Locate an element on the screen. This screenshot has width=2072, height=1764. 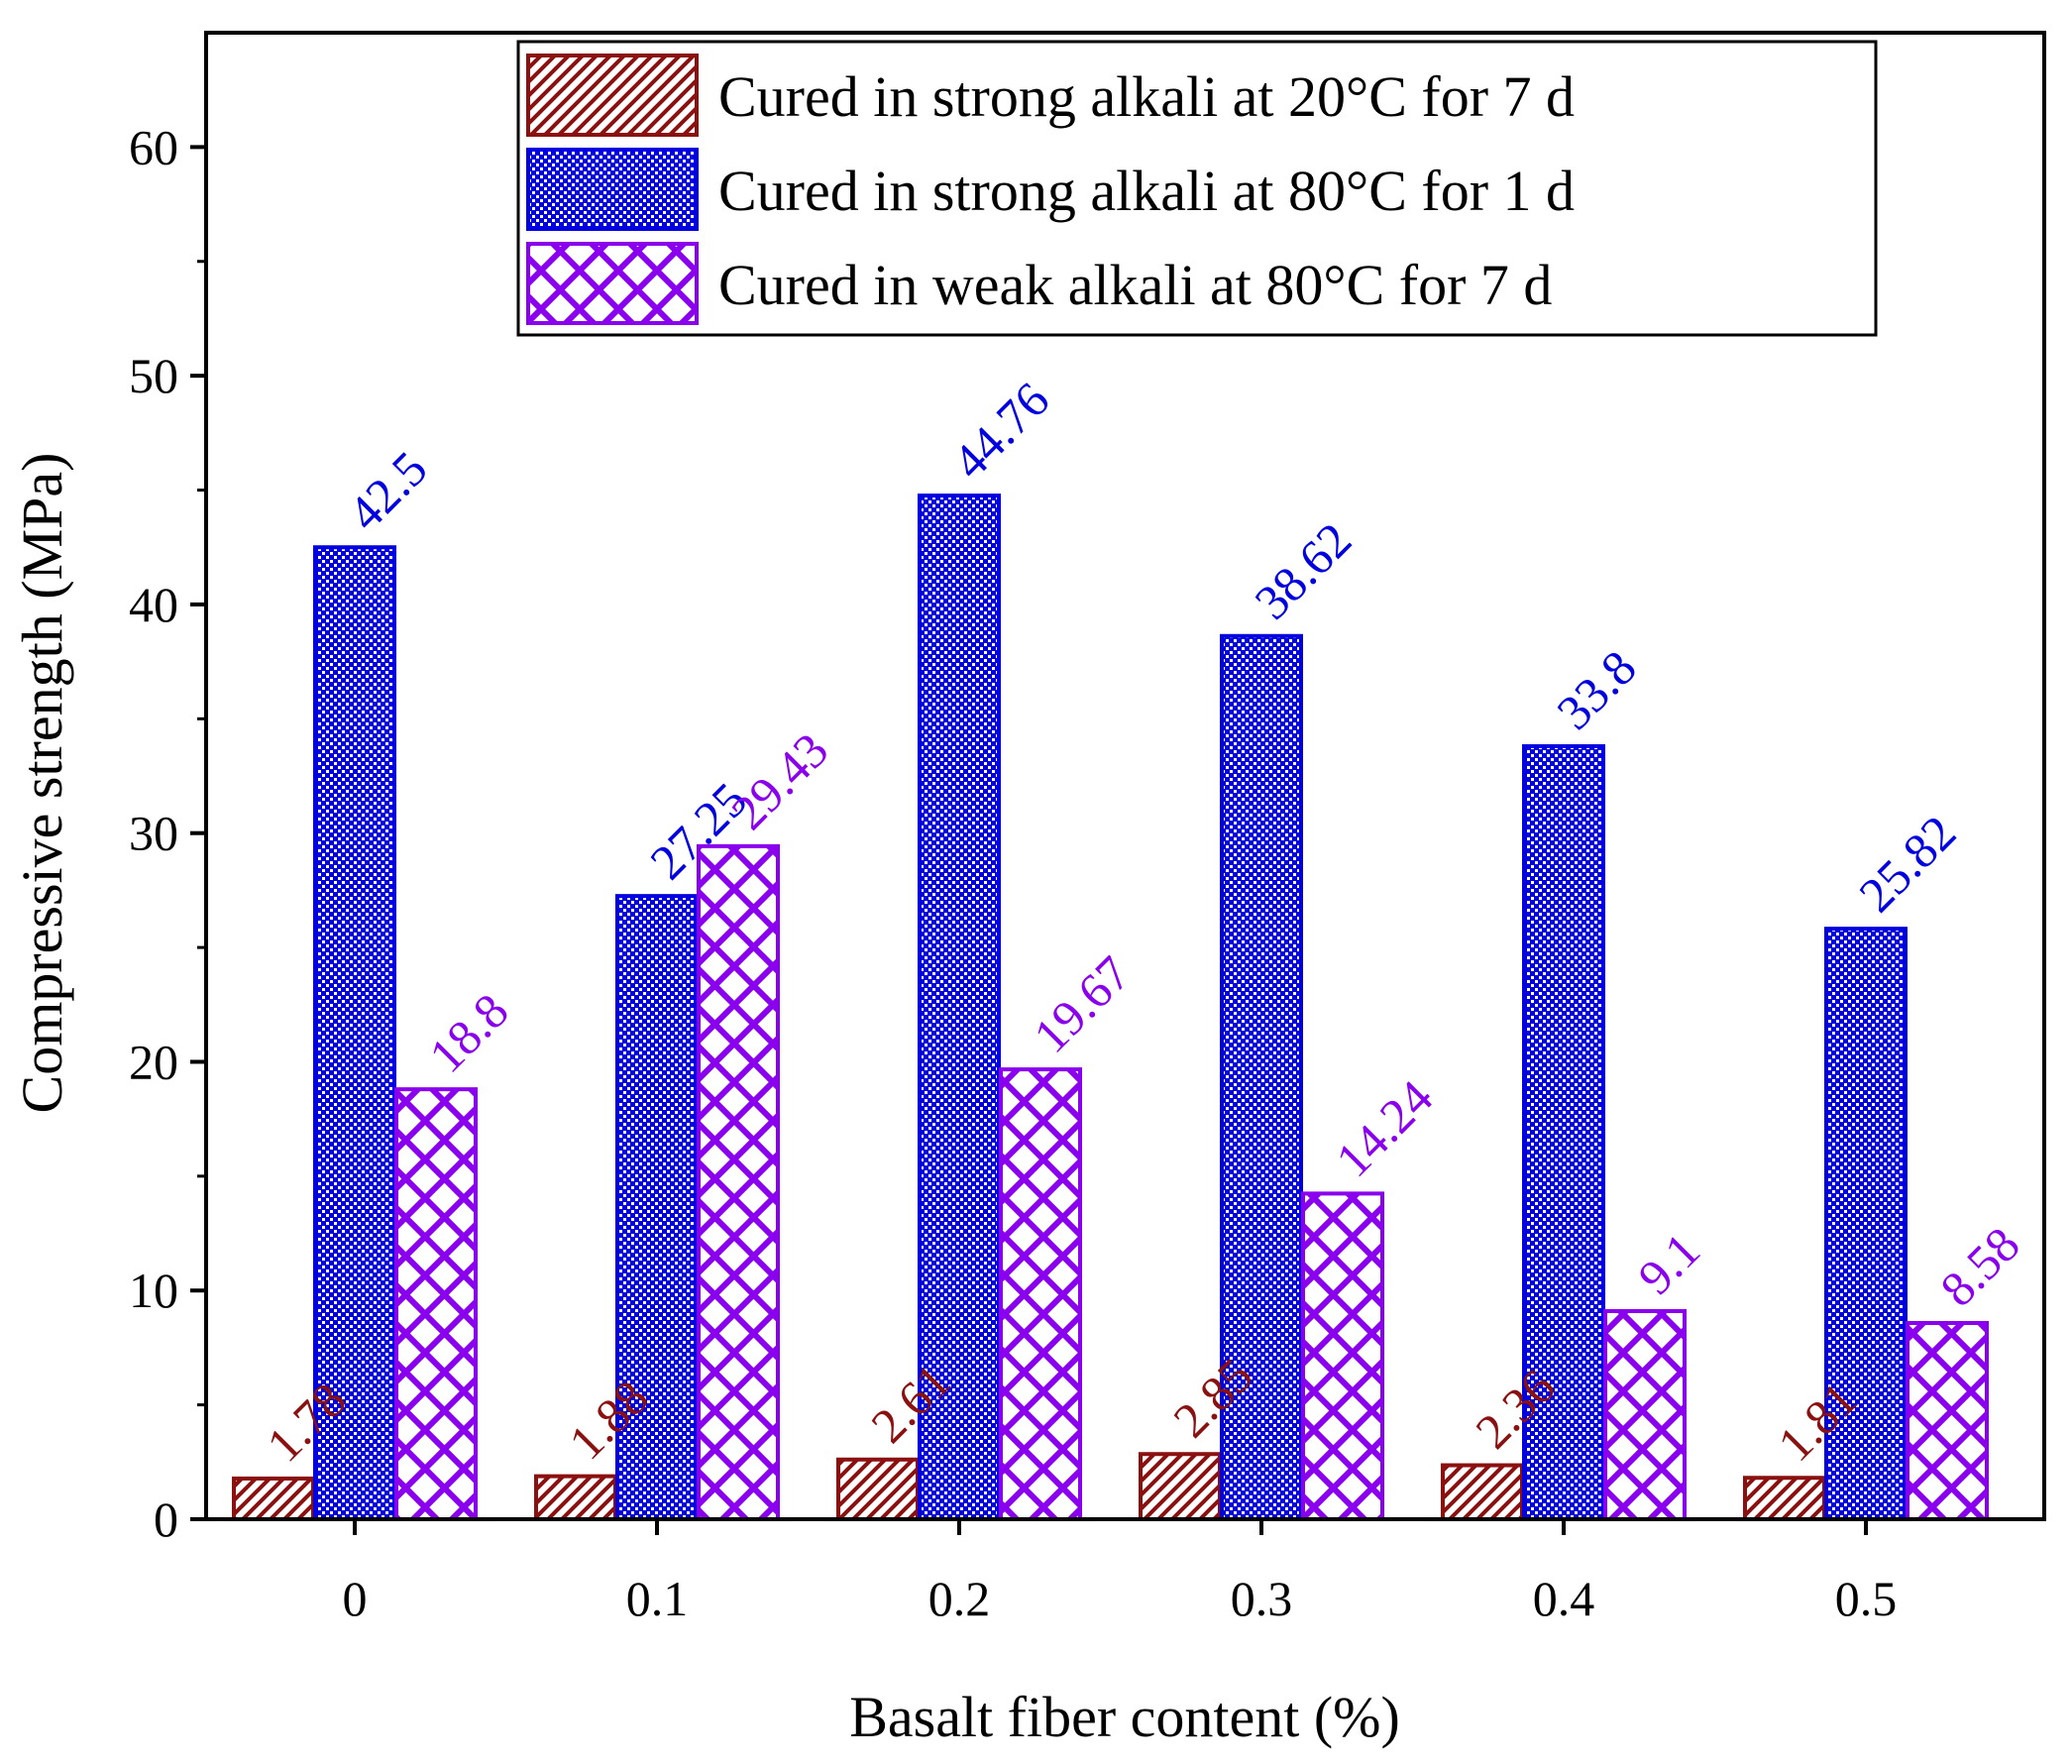
legend-item-weak-80c: Cured in weak alkali at 80°C for 7 d is located at coordinates (1039, 283).